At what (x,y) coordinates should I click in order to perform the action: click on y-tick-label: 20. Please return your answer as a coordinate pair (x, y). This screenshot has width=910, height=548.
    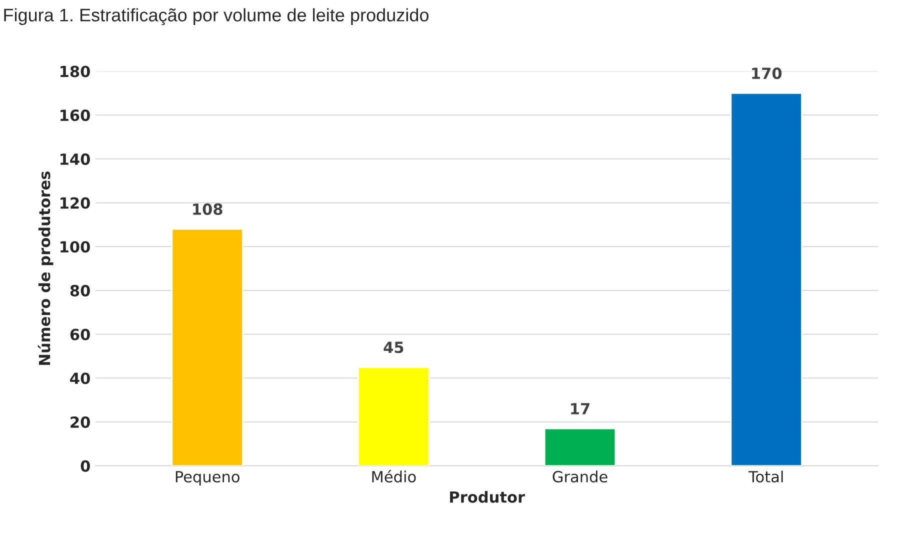
    Looking at the image, I should click on (80, 422).